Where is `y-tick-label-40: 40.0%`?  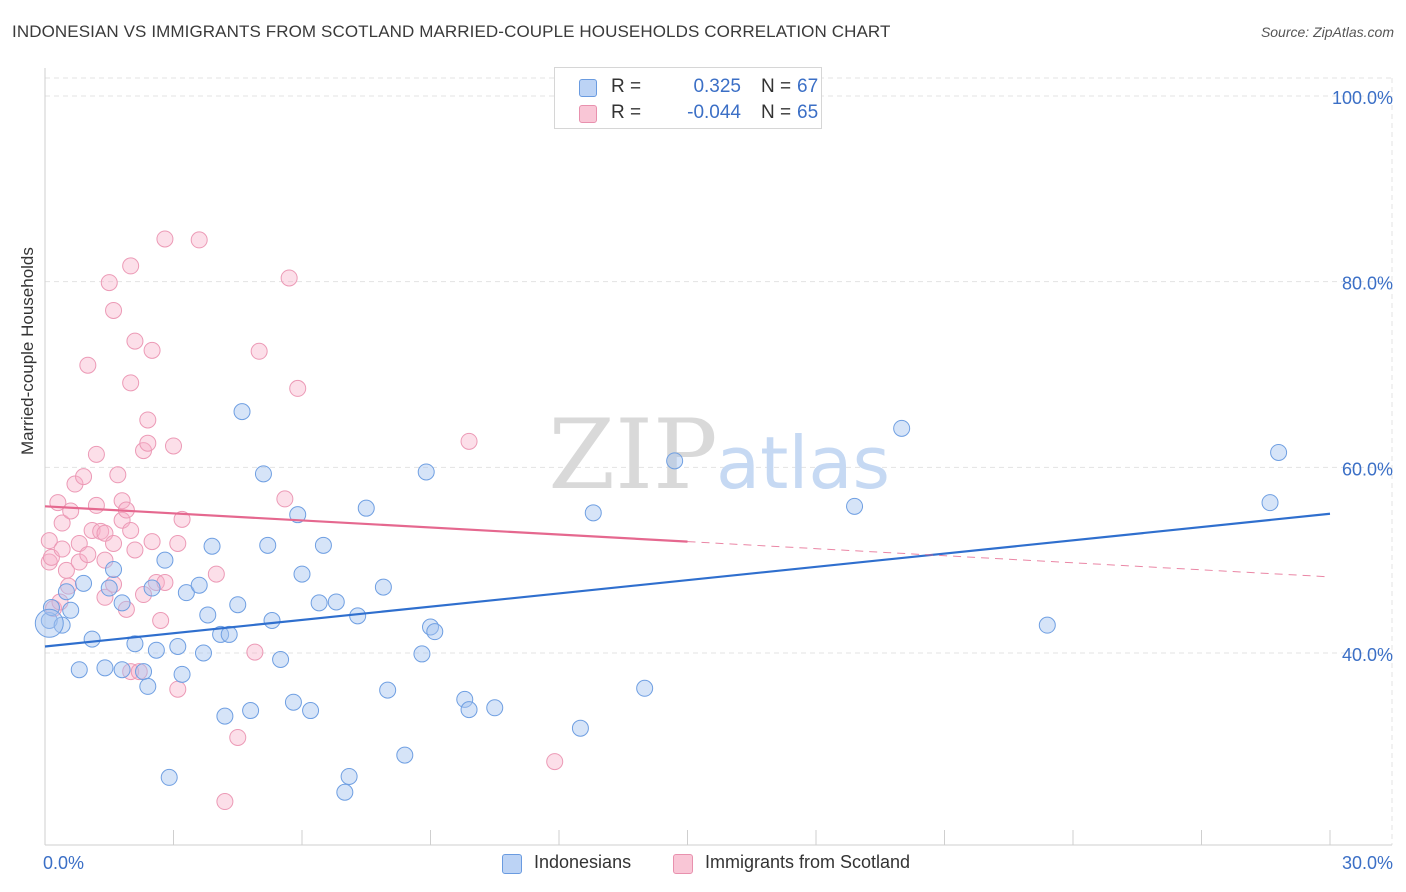
y-tick-label-40: 40.0% is located at coordinates (1367, 655).